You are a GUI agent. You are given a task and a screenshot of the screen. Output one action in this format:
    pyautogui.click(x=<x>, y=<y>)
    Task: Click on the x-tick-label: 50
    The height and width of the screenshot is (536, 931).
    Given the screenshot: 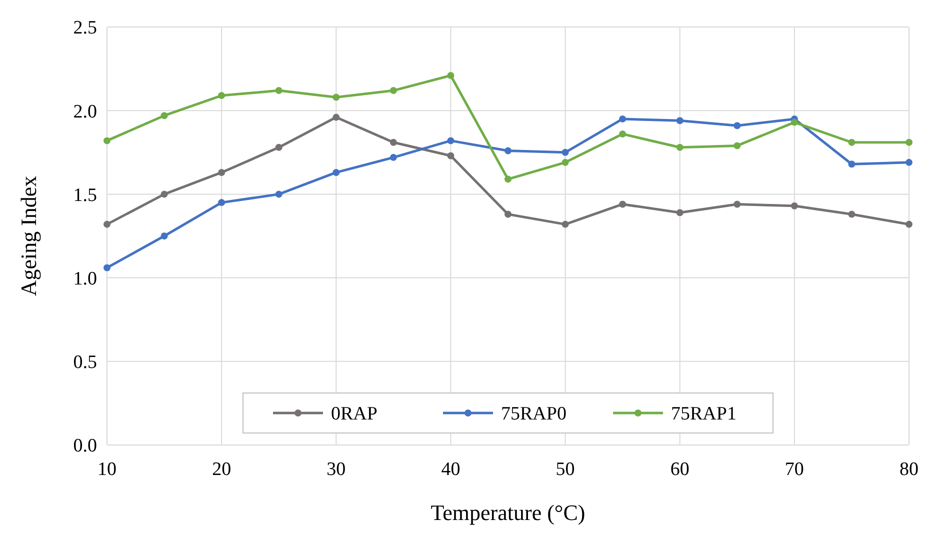 What is the action you would take?
    pyautogui.click(x=565, y=469)
    